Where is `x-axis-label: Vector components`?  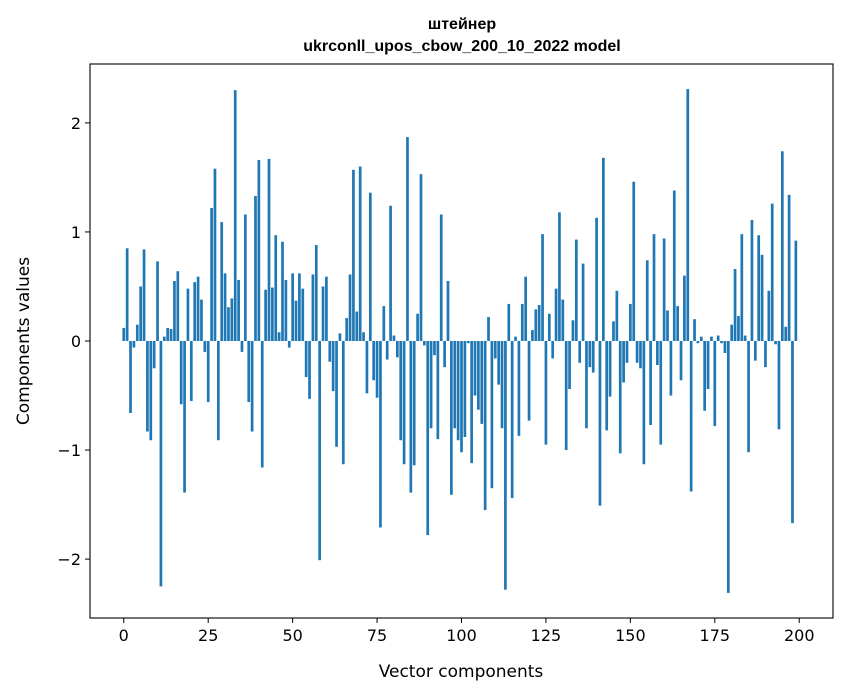 x-axis-label: Vector components is located at coordinates (461, 672).